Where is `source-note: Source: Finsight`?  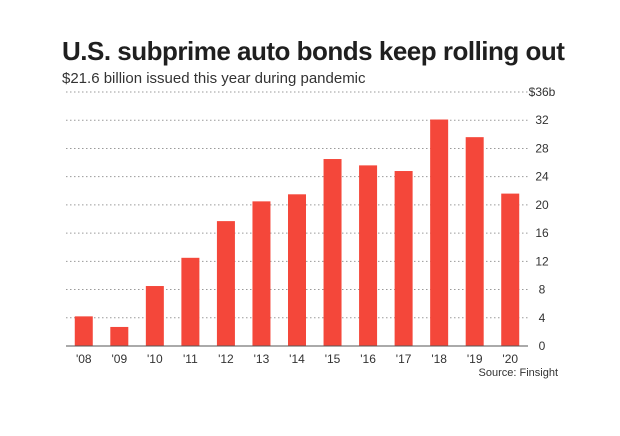
source-note: Source: Finsight is located at coordinates (518, 373).